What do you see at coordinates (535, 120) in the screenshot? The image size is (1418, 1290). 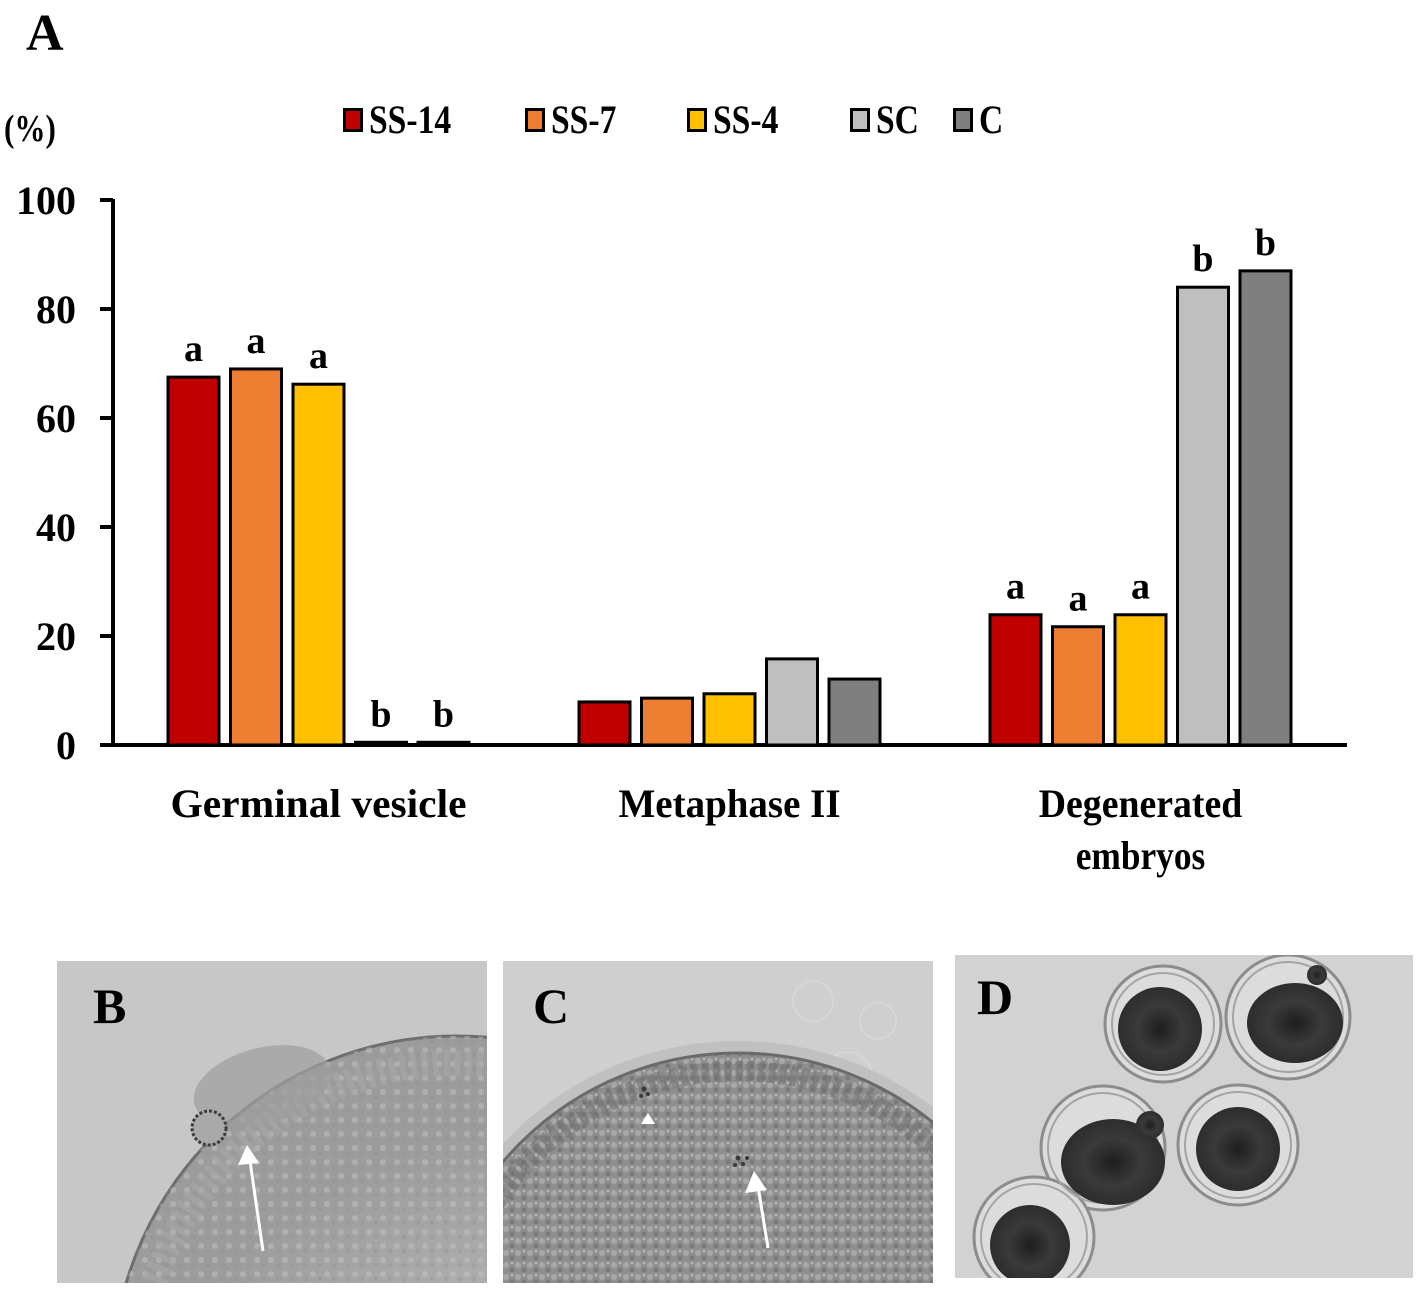 I see `legend-swatch-ss7` at bounding box center [535, 120].